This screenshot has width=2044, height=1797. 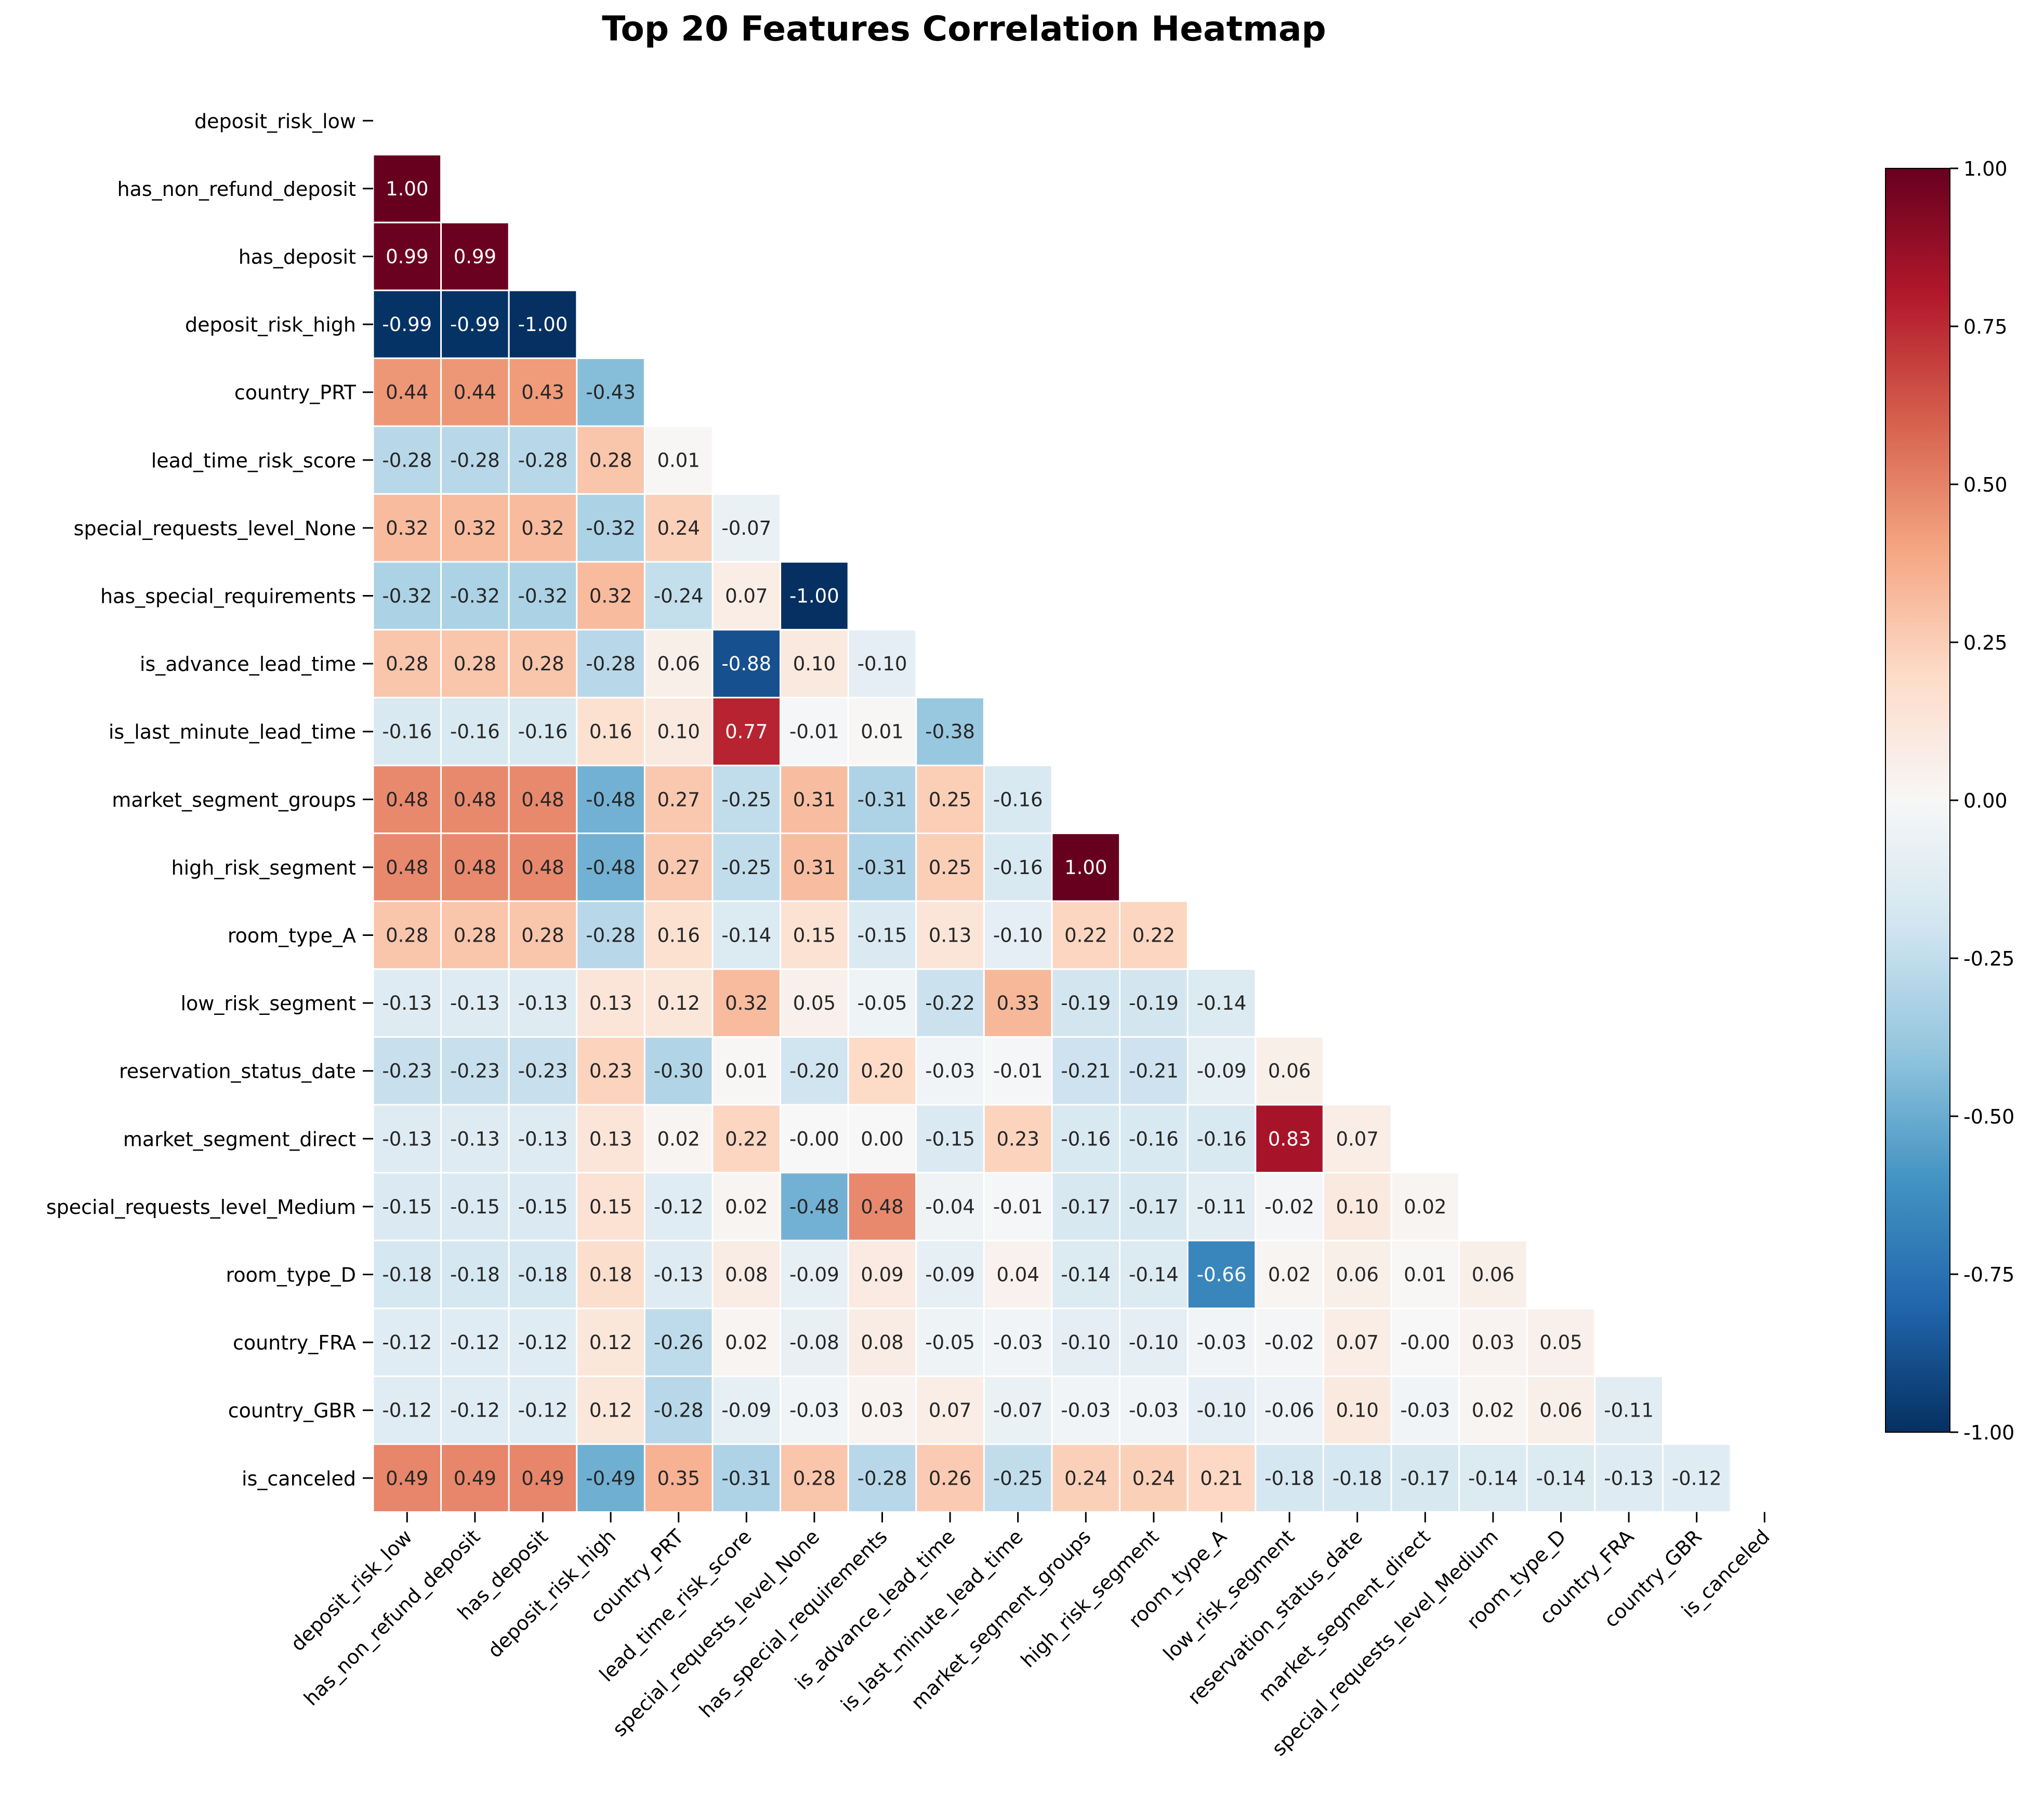 I want to click on cell-value-label: 0.27, so click(x=678, y=799).